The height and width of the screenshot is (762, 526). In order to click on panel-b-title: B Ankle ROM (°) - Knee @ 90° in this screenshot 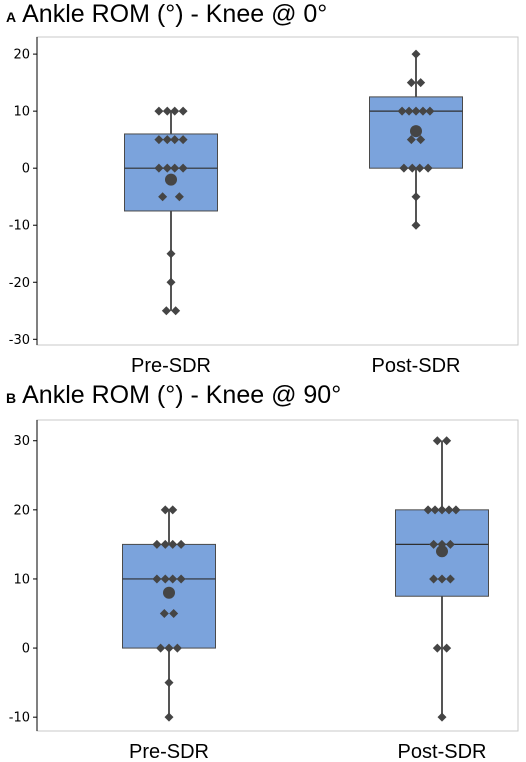, I will do `click(173, 399)`.